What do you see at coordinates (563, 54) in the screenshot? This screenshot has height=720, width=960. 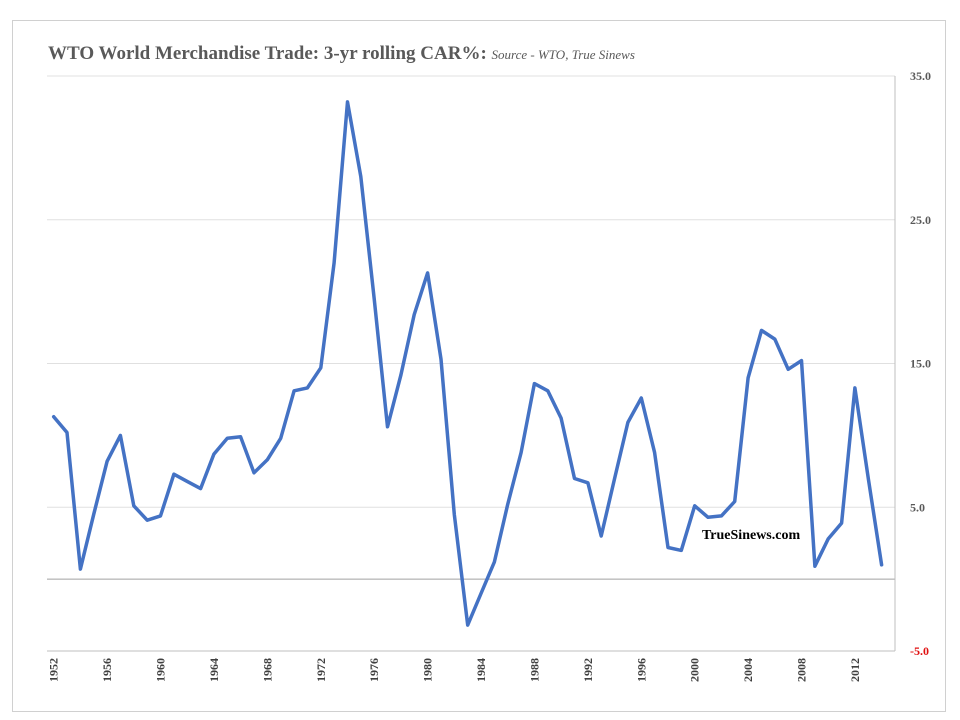 I see `chart-title-source: Source - WTO, True Sinews` at bounding box center [563, 54].